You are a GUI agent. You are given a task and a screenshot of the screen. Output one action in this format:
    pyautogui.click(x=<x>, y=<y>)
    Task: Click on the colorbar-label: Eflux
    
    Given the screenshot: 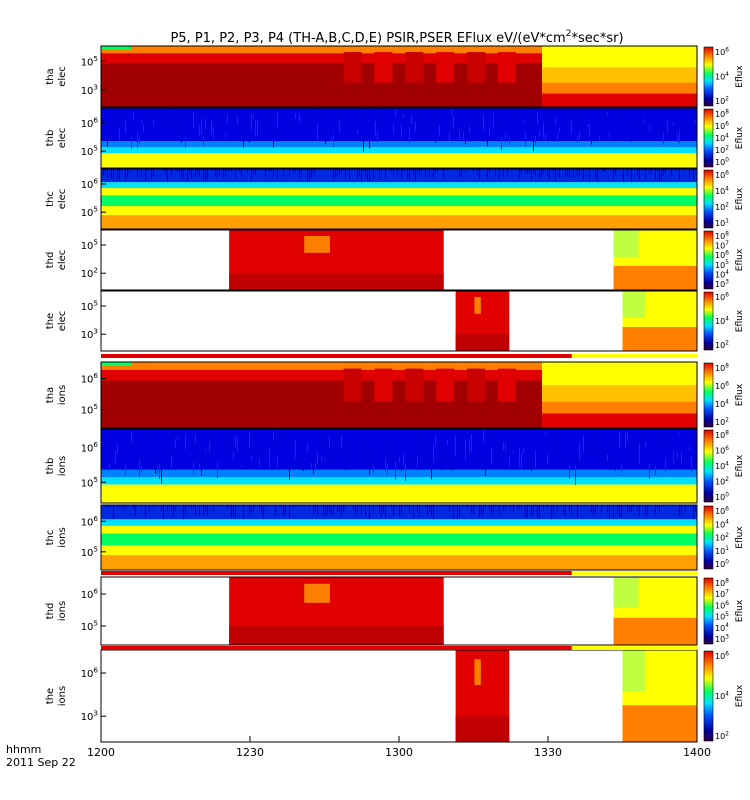 What is the action you would take?
    pyautogui.click(x=740, y=537)
    